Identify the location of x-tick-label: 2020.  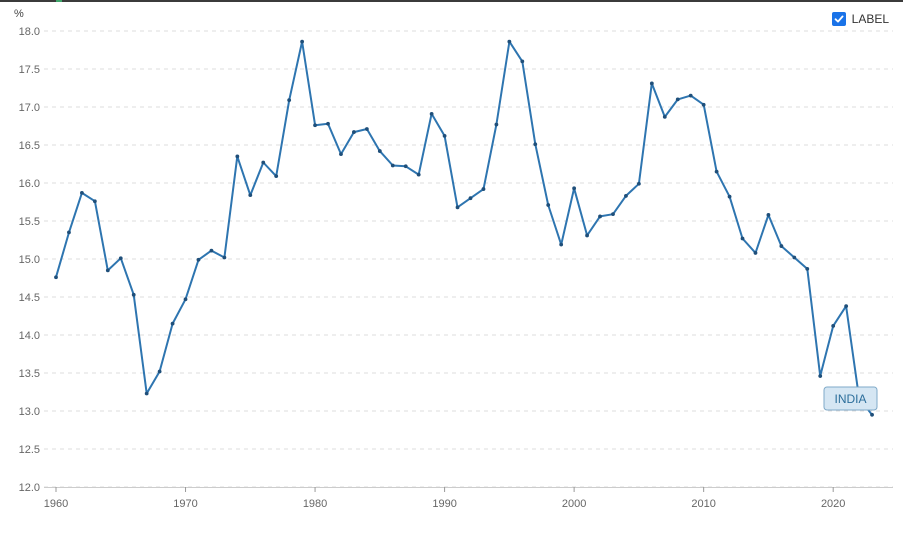
(833, 504).